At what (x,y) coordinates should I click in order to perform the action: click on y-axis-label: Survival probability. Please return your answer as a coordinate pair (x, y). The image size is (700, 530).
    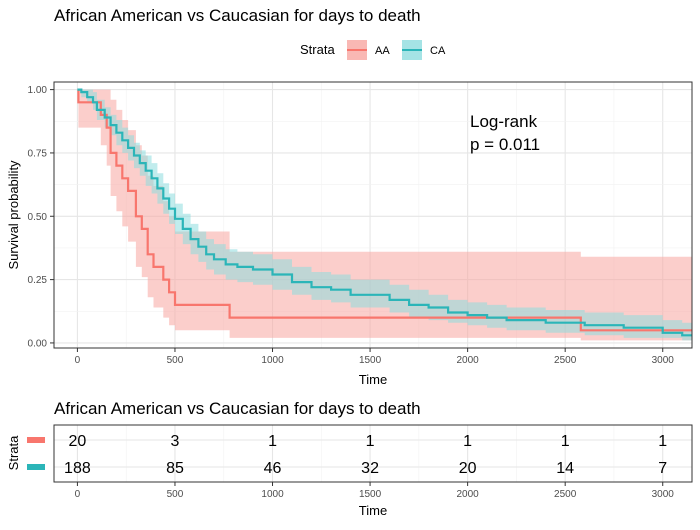
    Looking at the image, I should click on (13, 215).